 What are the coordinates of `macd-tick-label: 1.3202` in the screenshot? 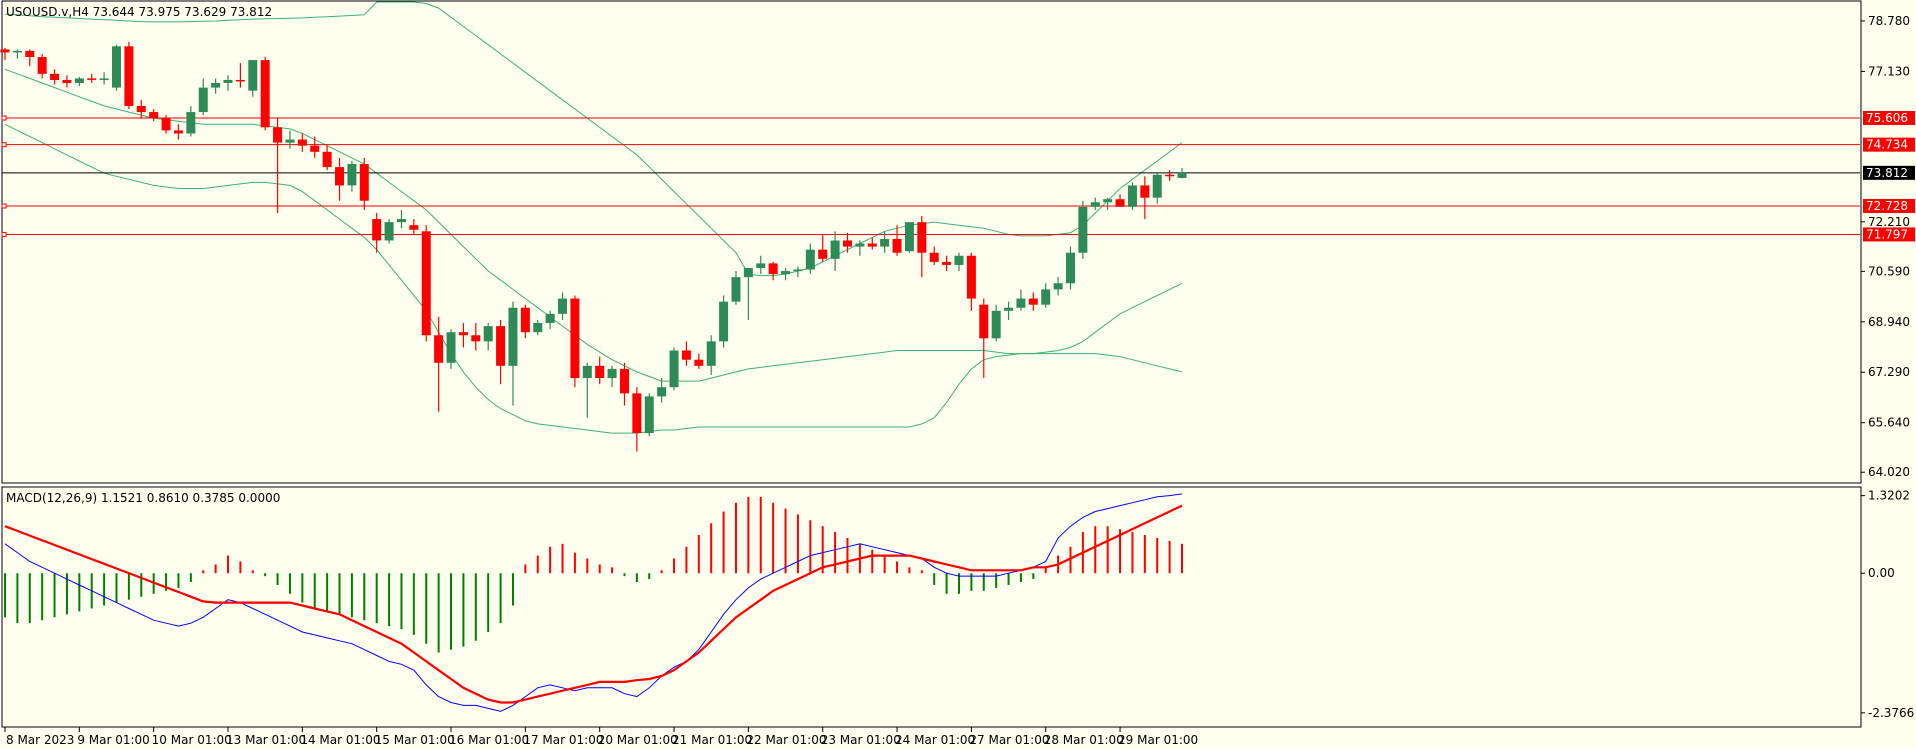 It's located at (1889, 496).